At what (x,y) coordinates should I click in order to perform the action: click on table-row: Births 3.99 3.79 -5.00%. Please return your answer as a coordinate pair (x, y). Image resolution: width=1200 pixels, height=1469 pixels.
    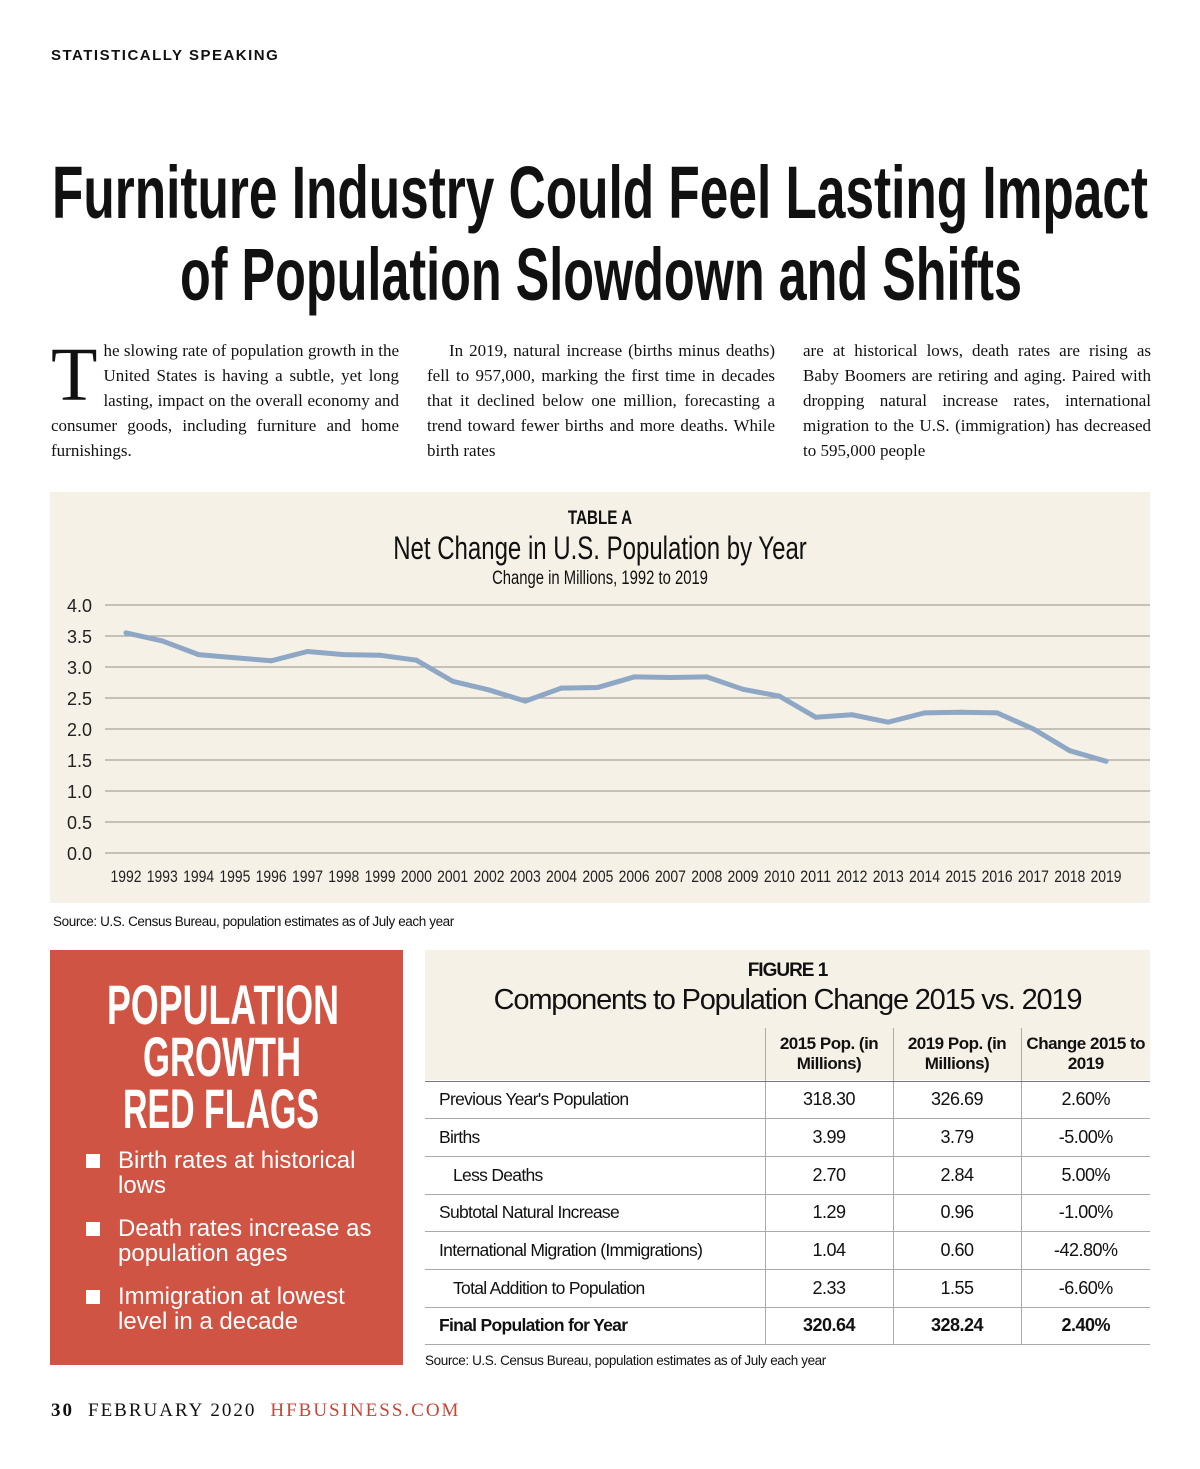
    Looking at the image, I should click on (787, 1137).